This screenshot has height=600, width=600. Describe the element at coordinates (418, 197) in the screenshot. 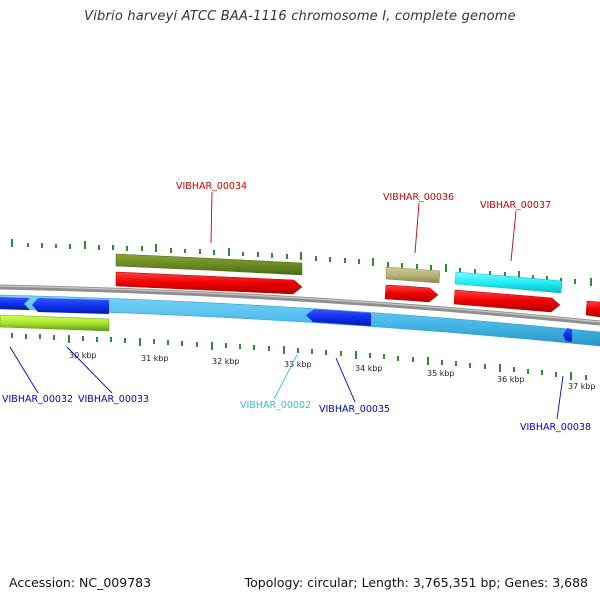

I see `label-vibhar-00036: VIBHAR_00036` at that location.